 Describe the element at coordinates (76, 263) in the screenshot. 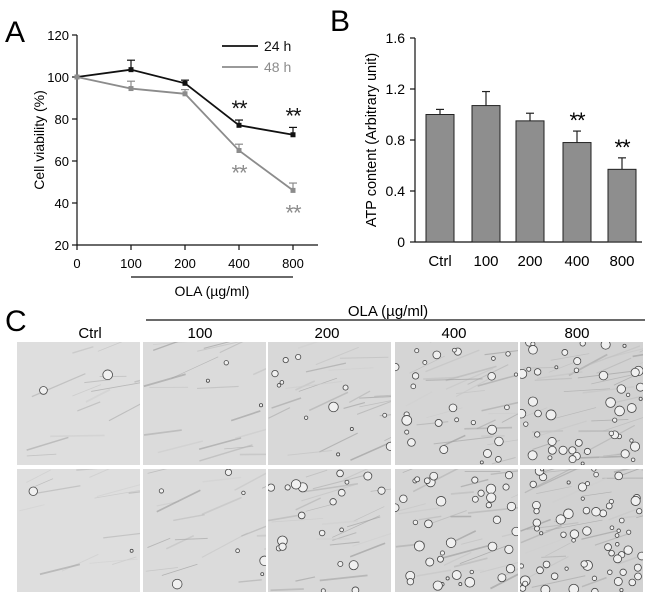

I see `panel-a-x-tick-label: 0` at that location.